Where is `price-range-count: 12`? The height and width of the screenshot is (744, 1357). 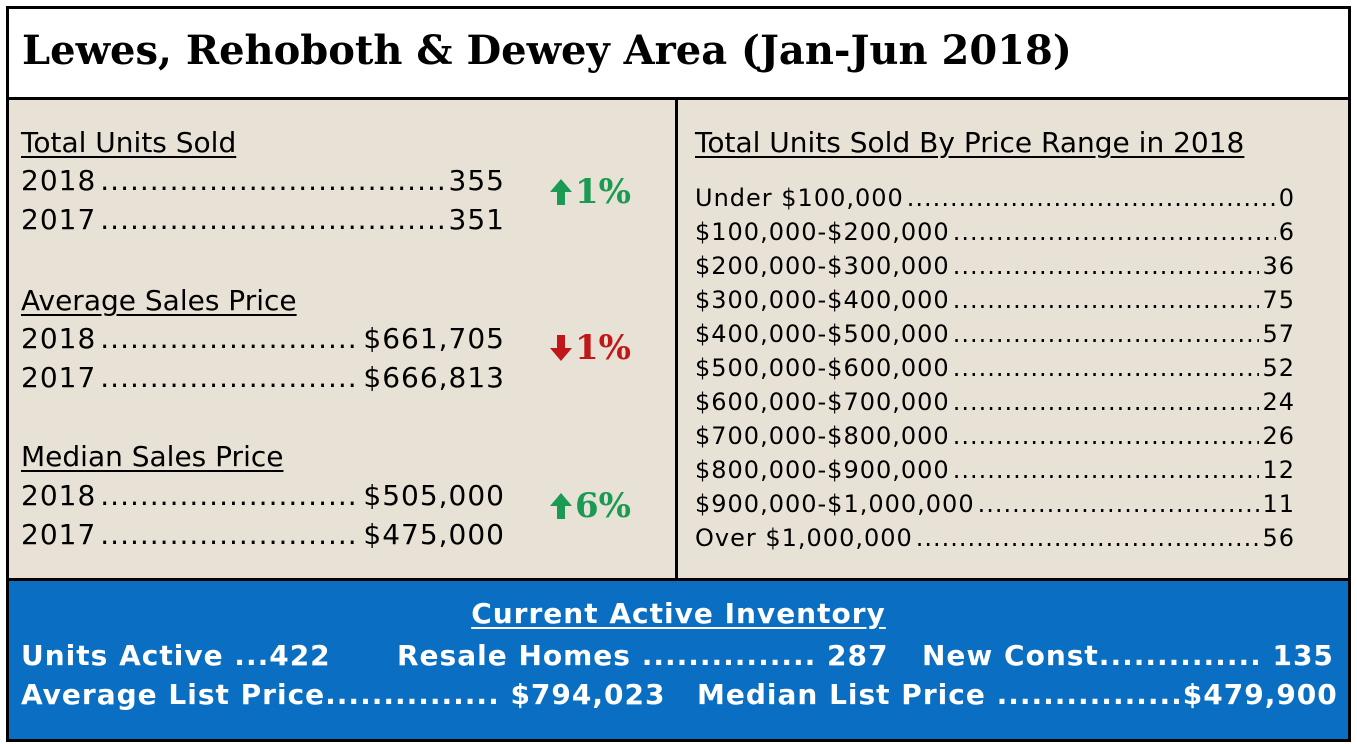 price-range-count: 12 is located at coordinates (1278, 470).